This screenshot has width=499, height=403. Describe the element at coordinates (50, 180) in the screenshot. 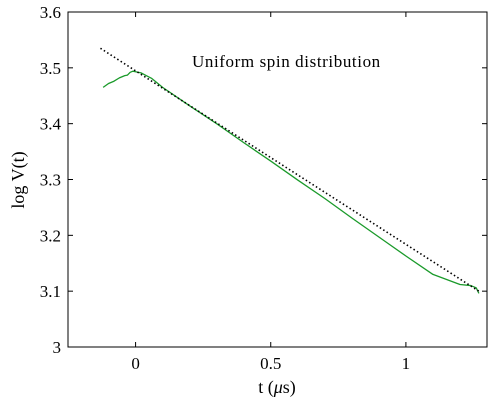

I see `y-tick-label: 3.3` at that location.